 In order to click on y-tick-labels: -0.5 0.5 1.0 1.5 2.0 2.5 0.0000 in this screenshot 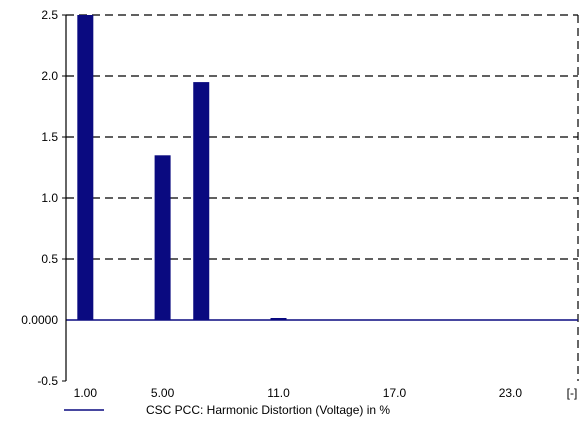, I will do `click(39, 198)`.